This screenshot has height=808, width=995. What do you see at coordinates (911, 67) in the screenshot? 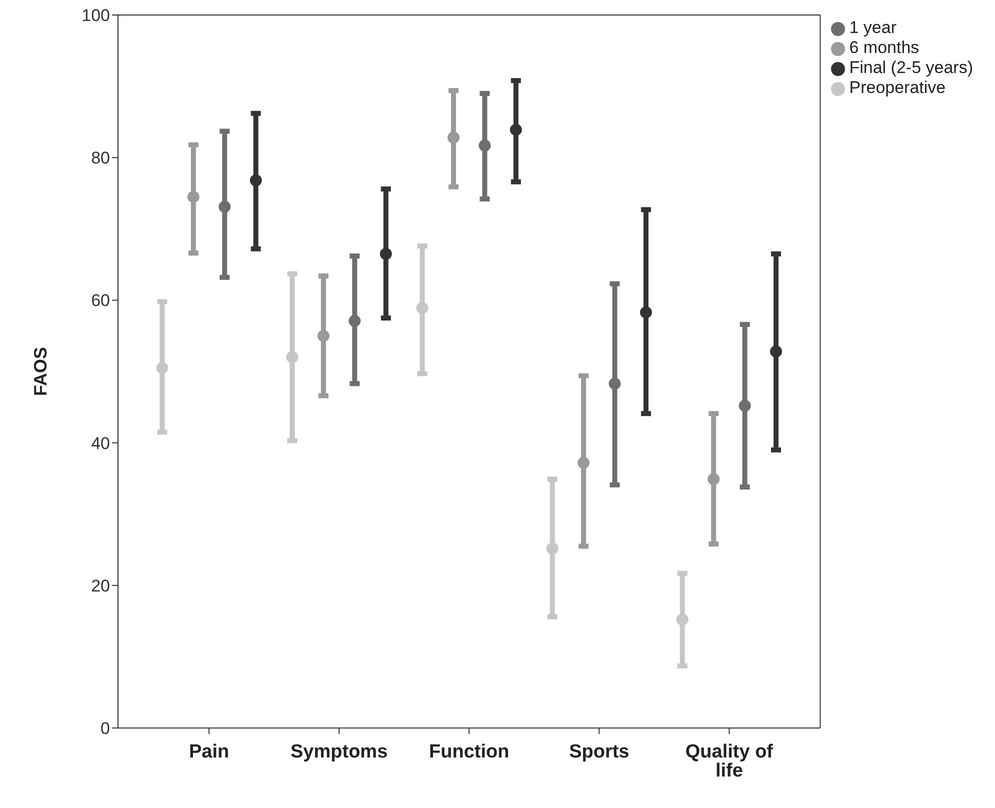
I see `legend-label: Final (2-5 years)` at bounding box center [911, 67].